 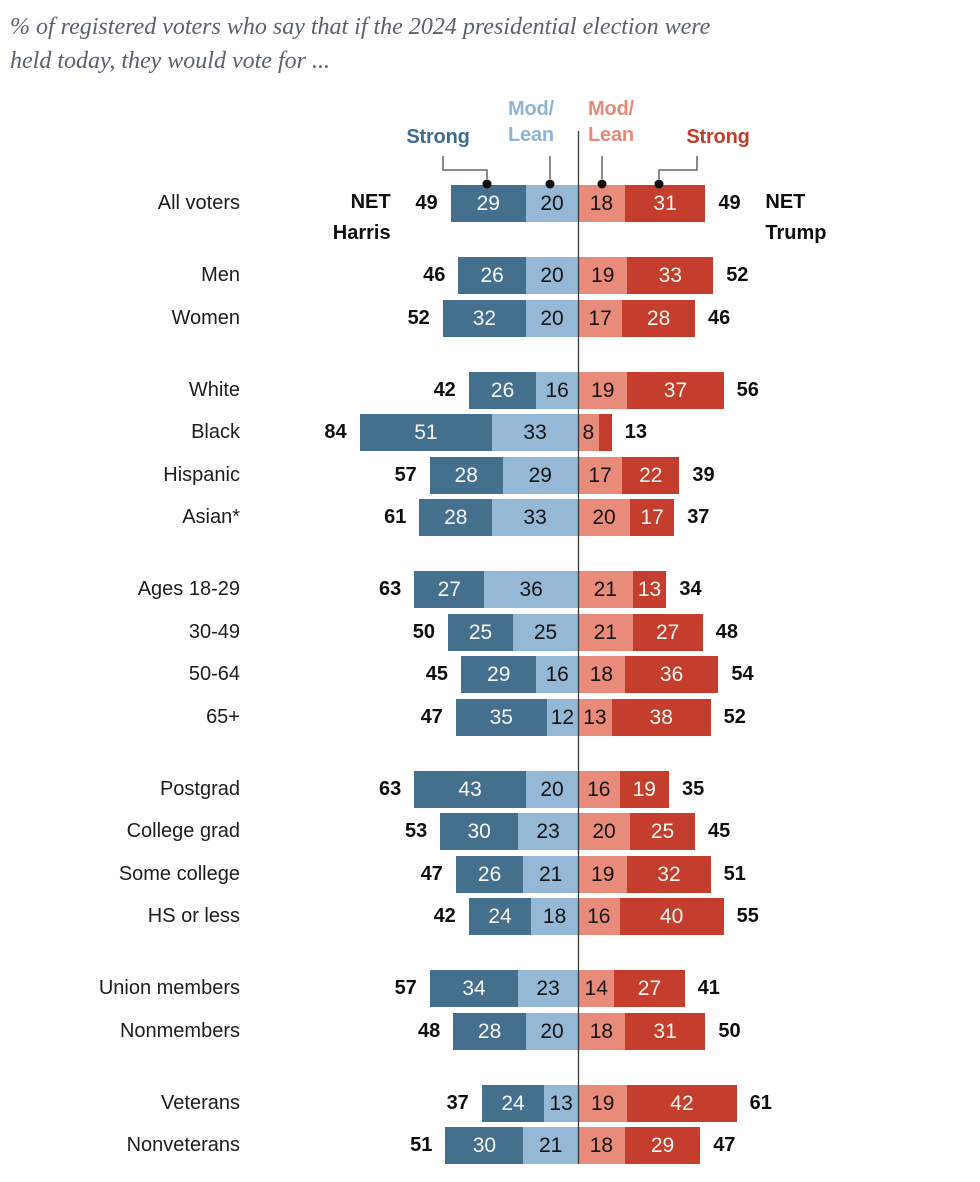 What do you see at coordinates (470, 789) in the screenshot?
I see `bar-segment-strong-harris: 43` at bounding box center [470, 789].